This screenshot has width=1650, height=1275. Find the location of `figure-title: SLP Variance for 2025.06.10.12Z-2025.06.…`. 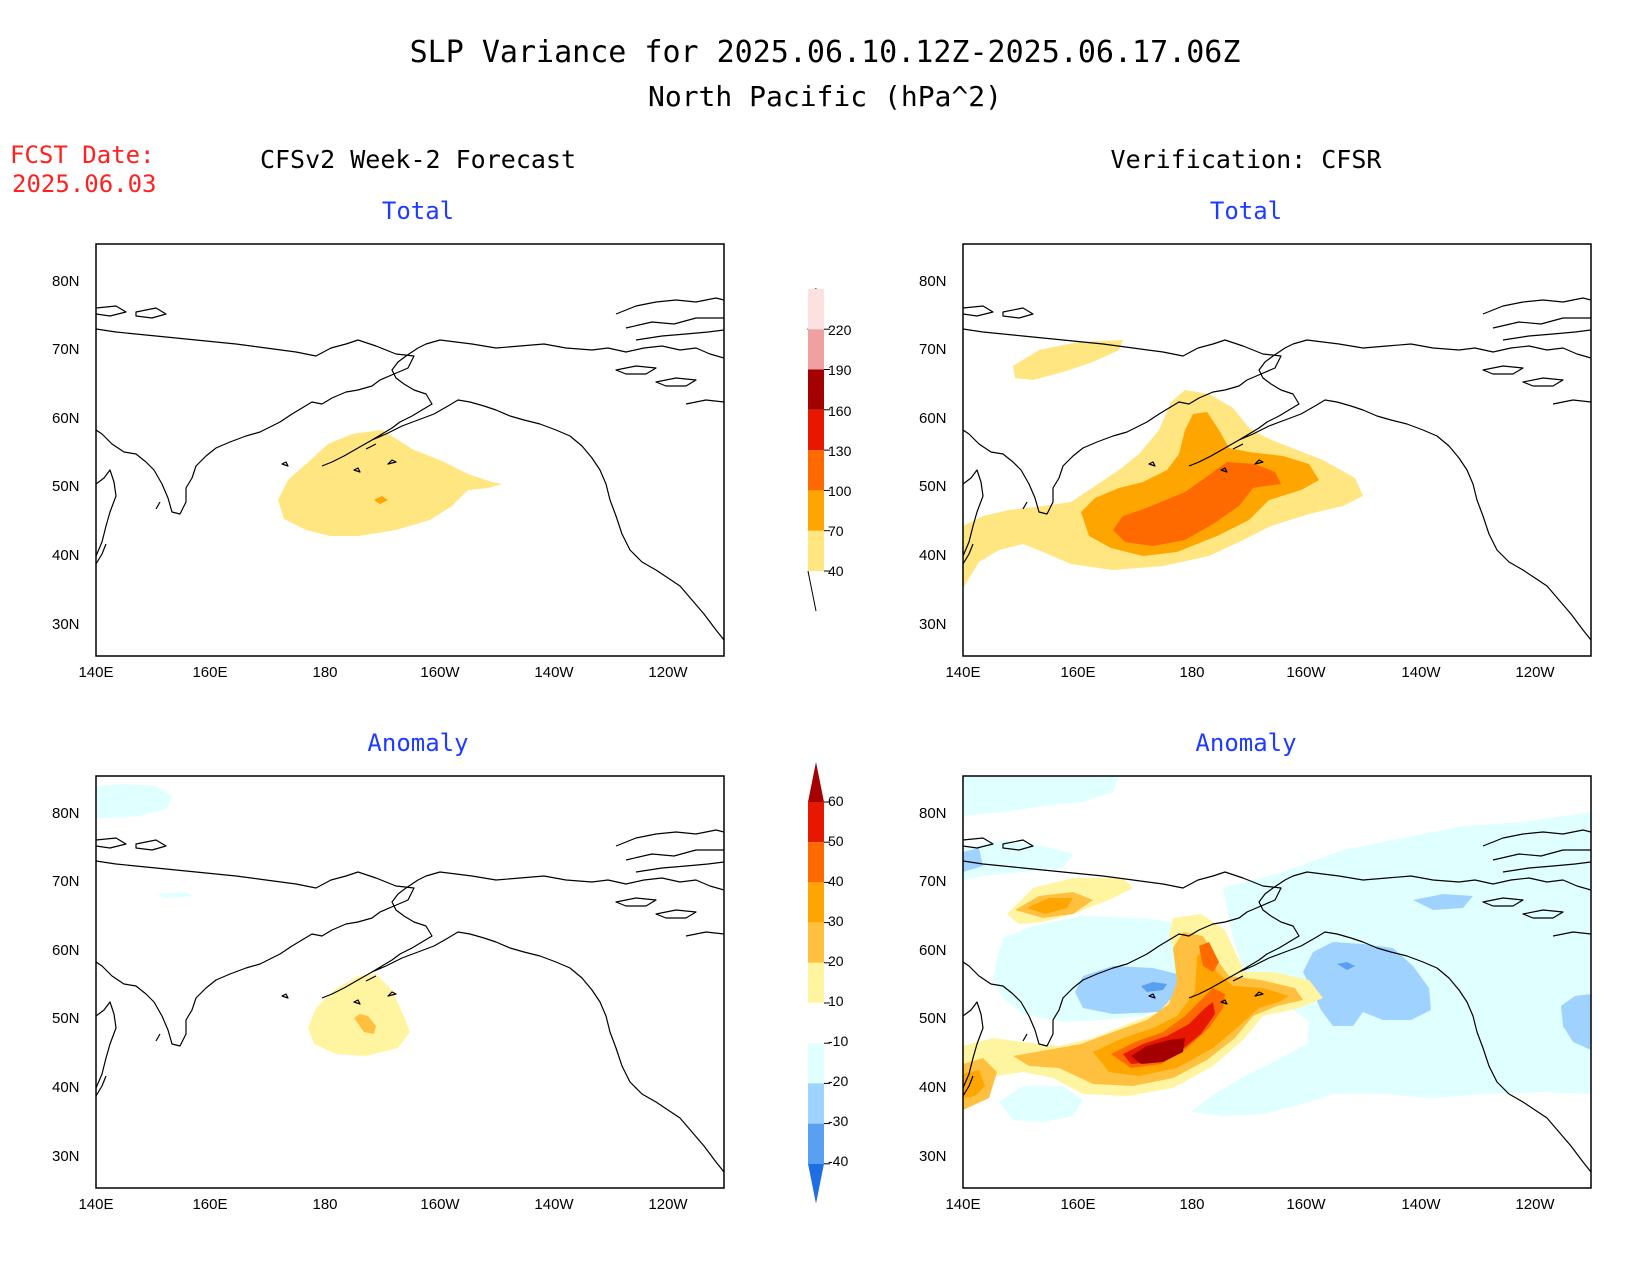

figure-title: SLP Variance for 2025.06.10.12Z-2025.06.… is located at coordinates (825, 52).